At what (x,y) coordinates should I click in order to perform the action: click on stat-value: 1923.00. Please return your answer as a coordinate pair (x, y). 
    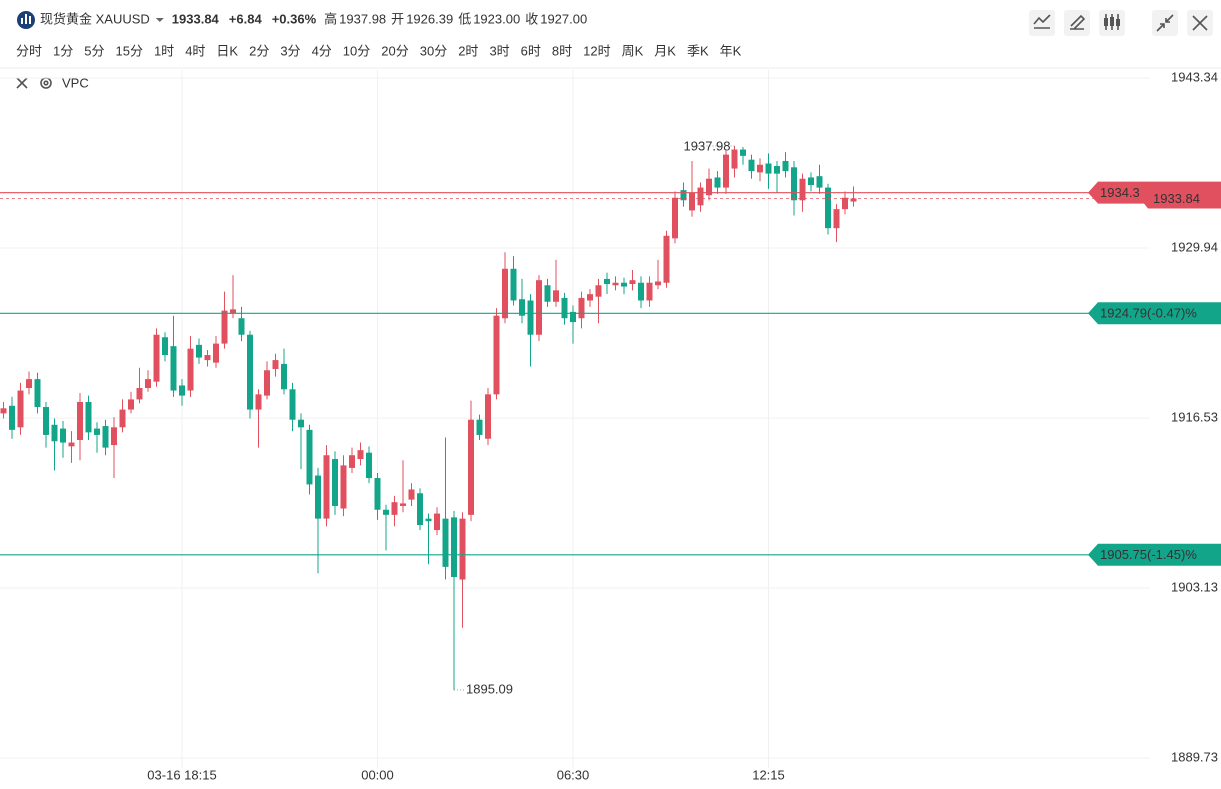
    Looking at the image, I should click on (496, 18).